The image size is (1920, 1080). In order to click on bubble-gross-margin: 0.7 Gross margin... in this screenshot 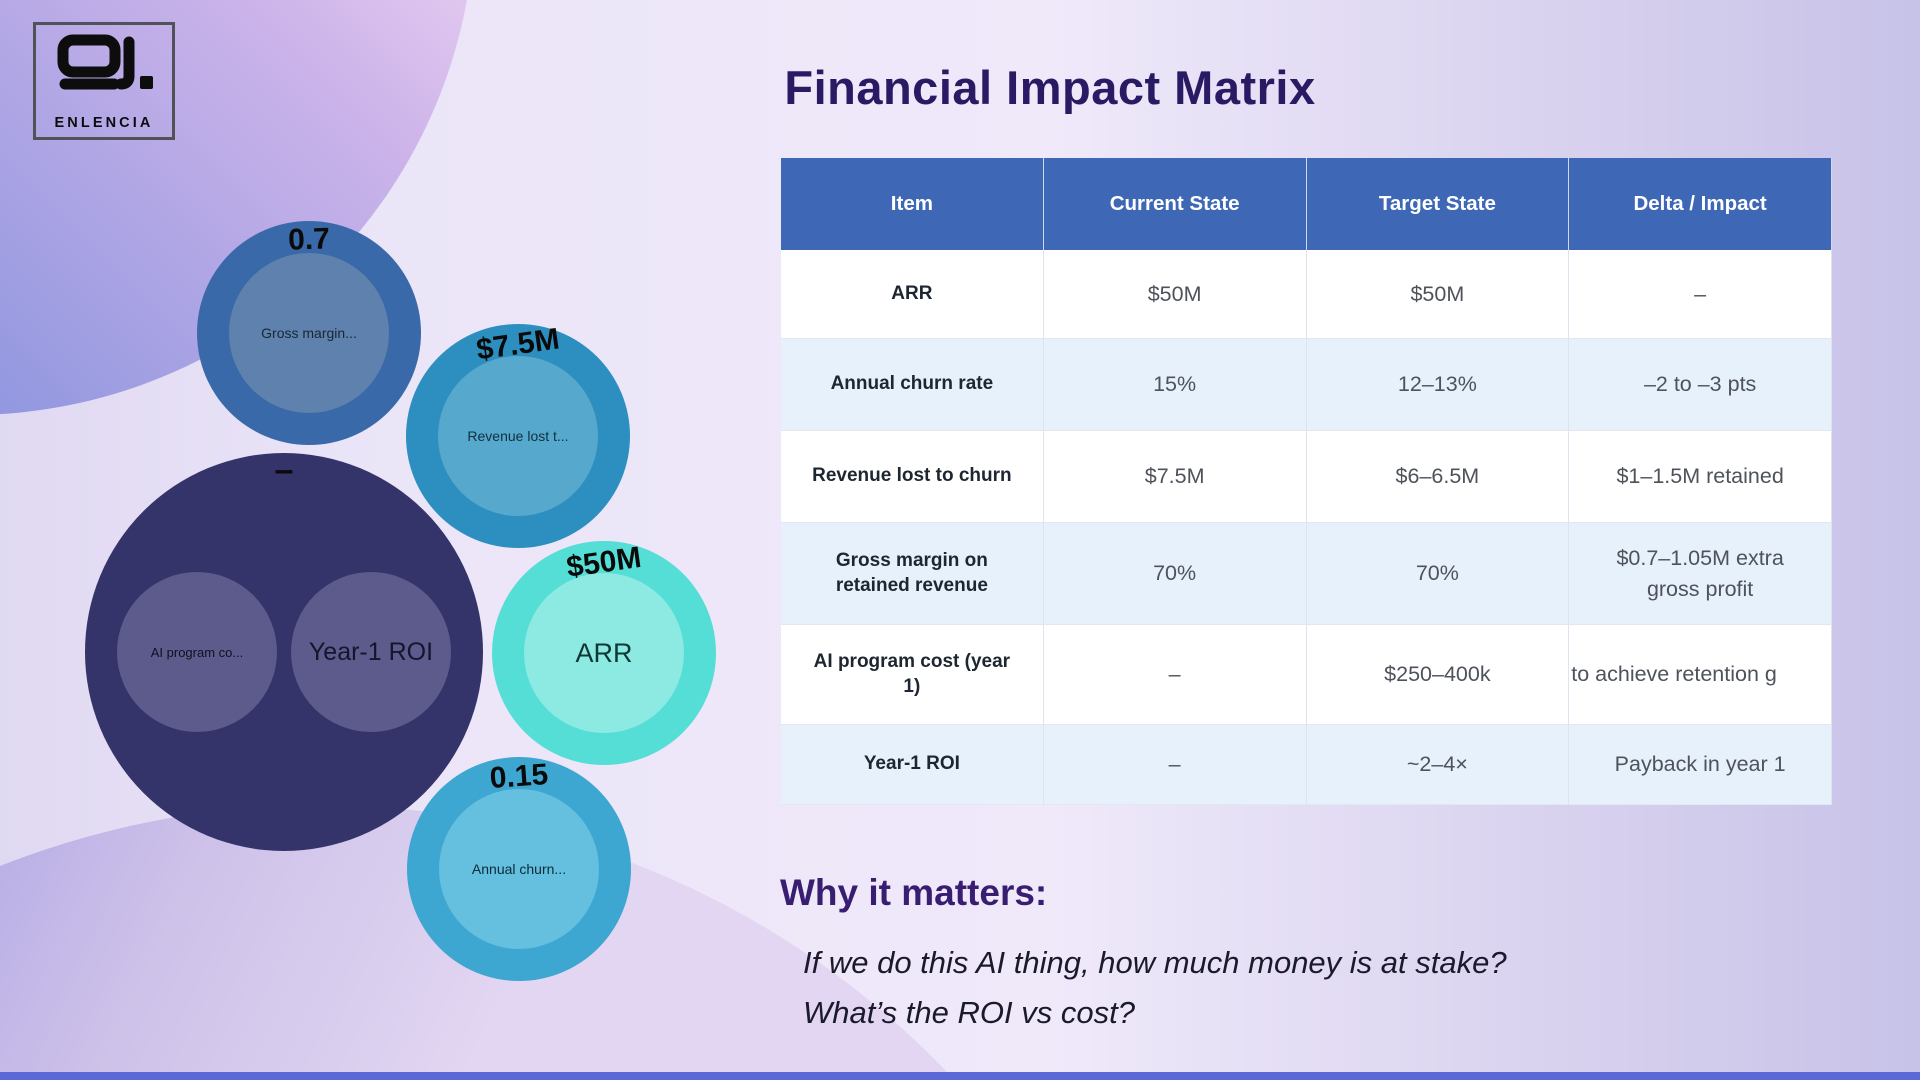, I will do `click(309, 333)`.